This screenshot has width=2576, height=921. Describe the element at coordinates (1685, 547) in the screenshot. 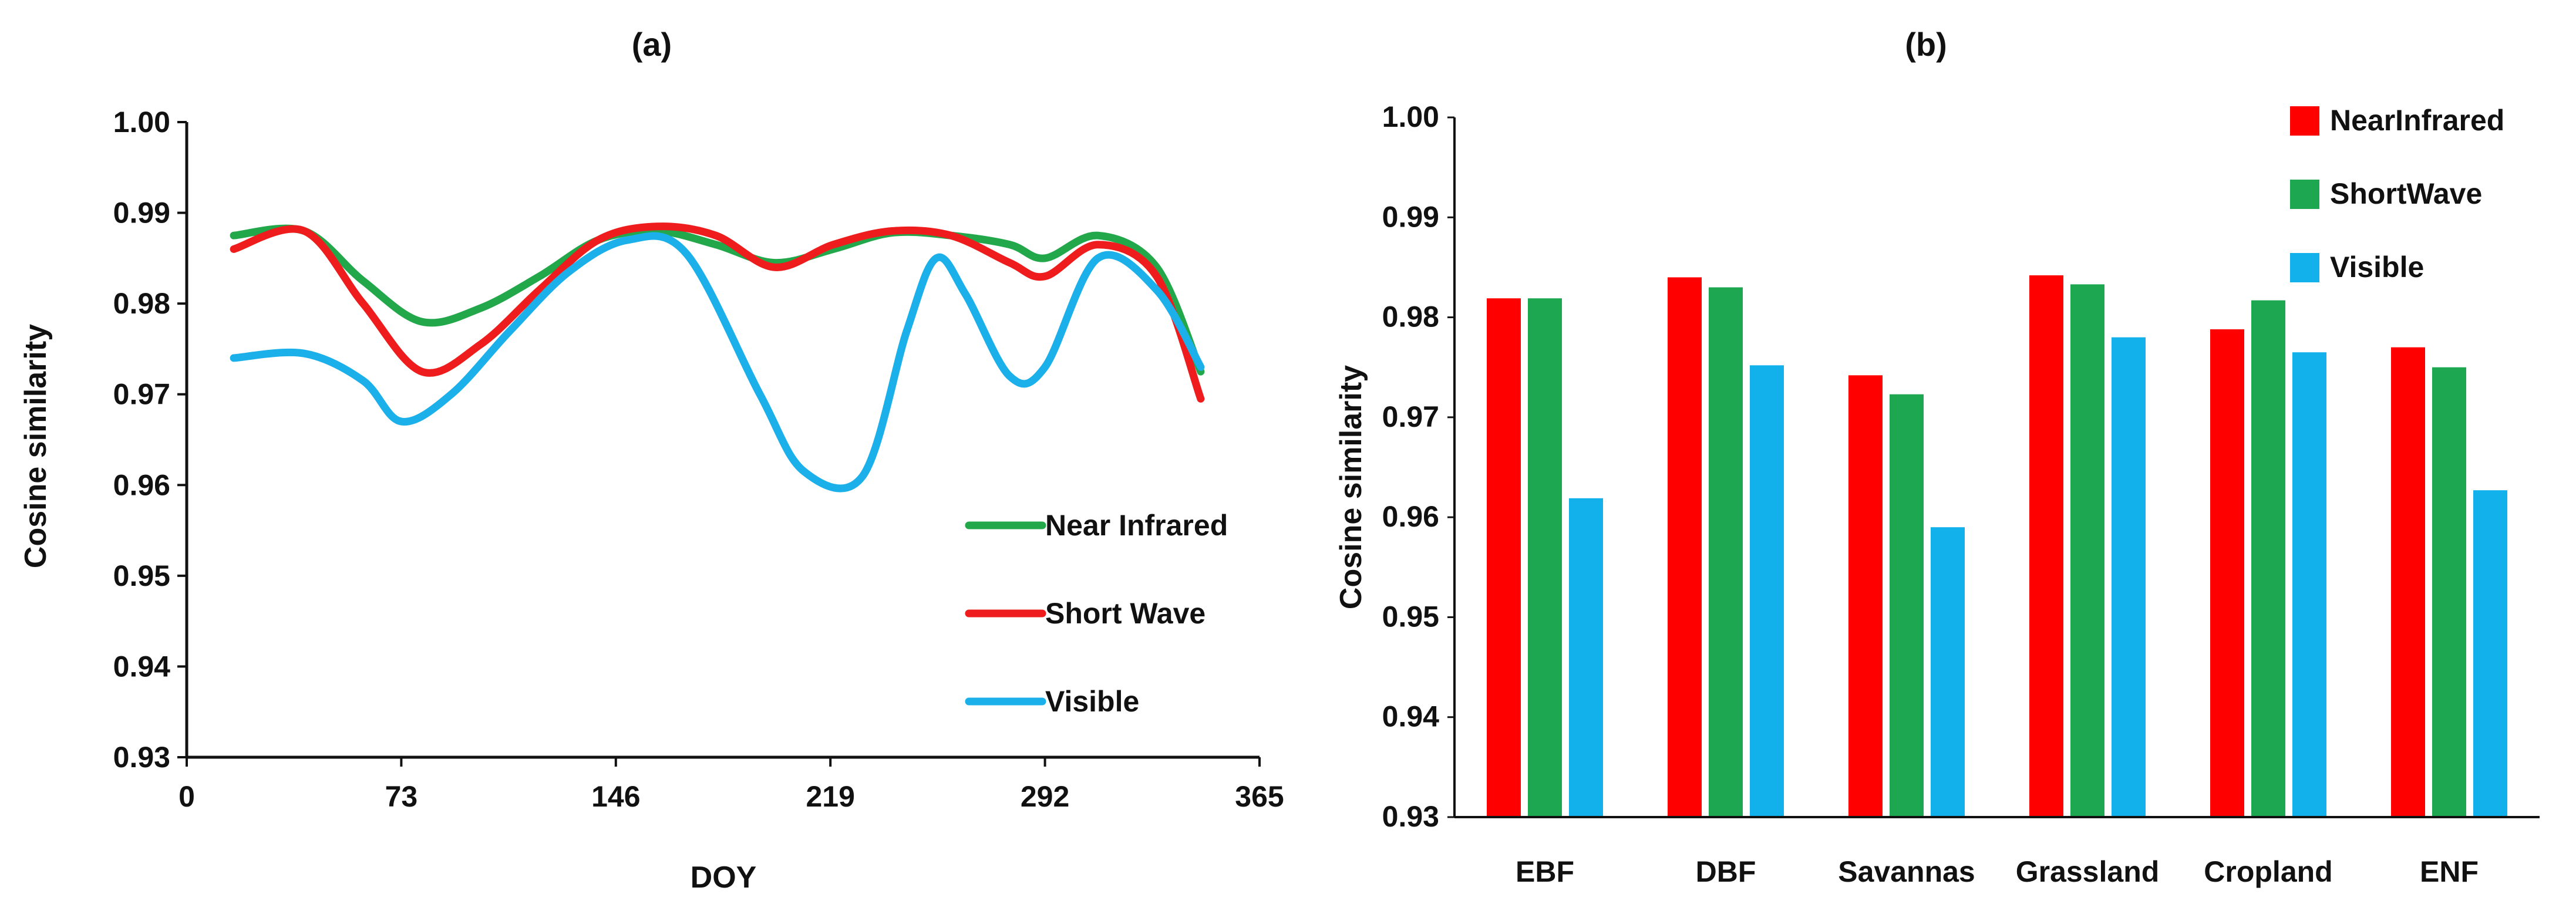

I see `bar-nearinfrared-dbf` at that location.